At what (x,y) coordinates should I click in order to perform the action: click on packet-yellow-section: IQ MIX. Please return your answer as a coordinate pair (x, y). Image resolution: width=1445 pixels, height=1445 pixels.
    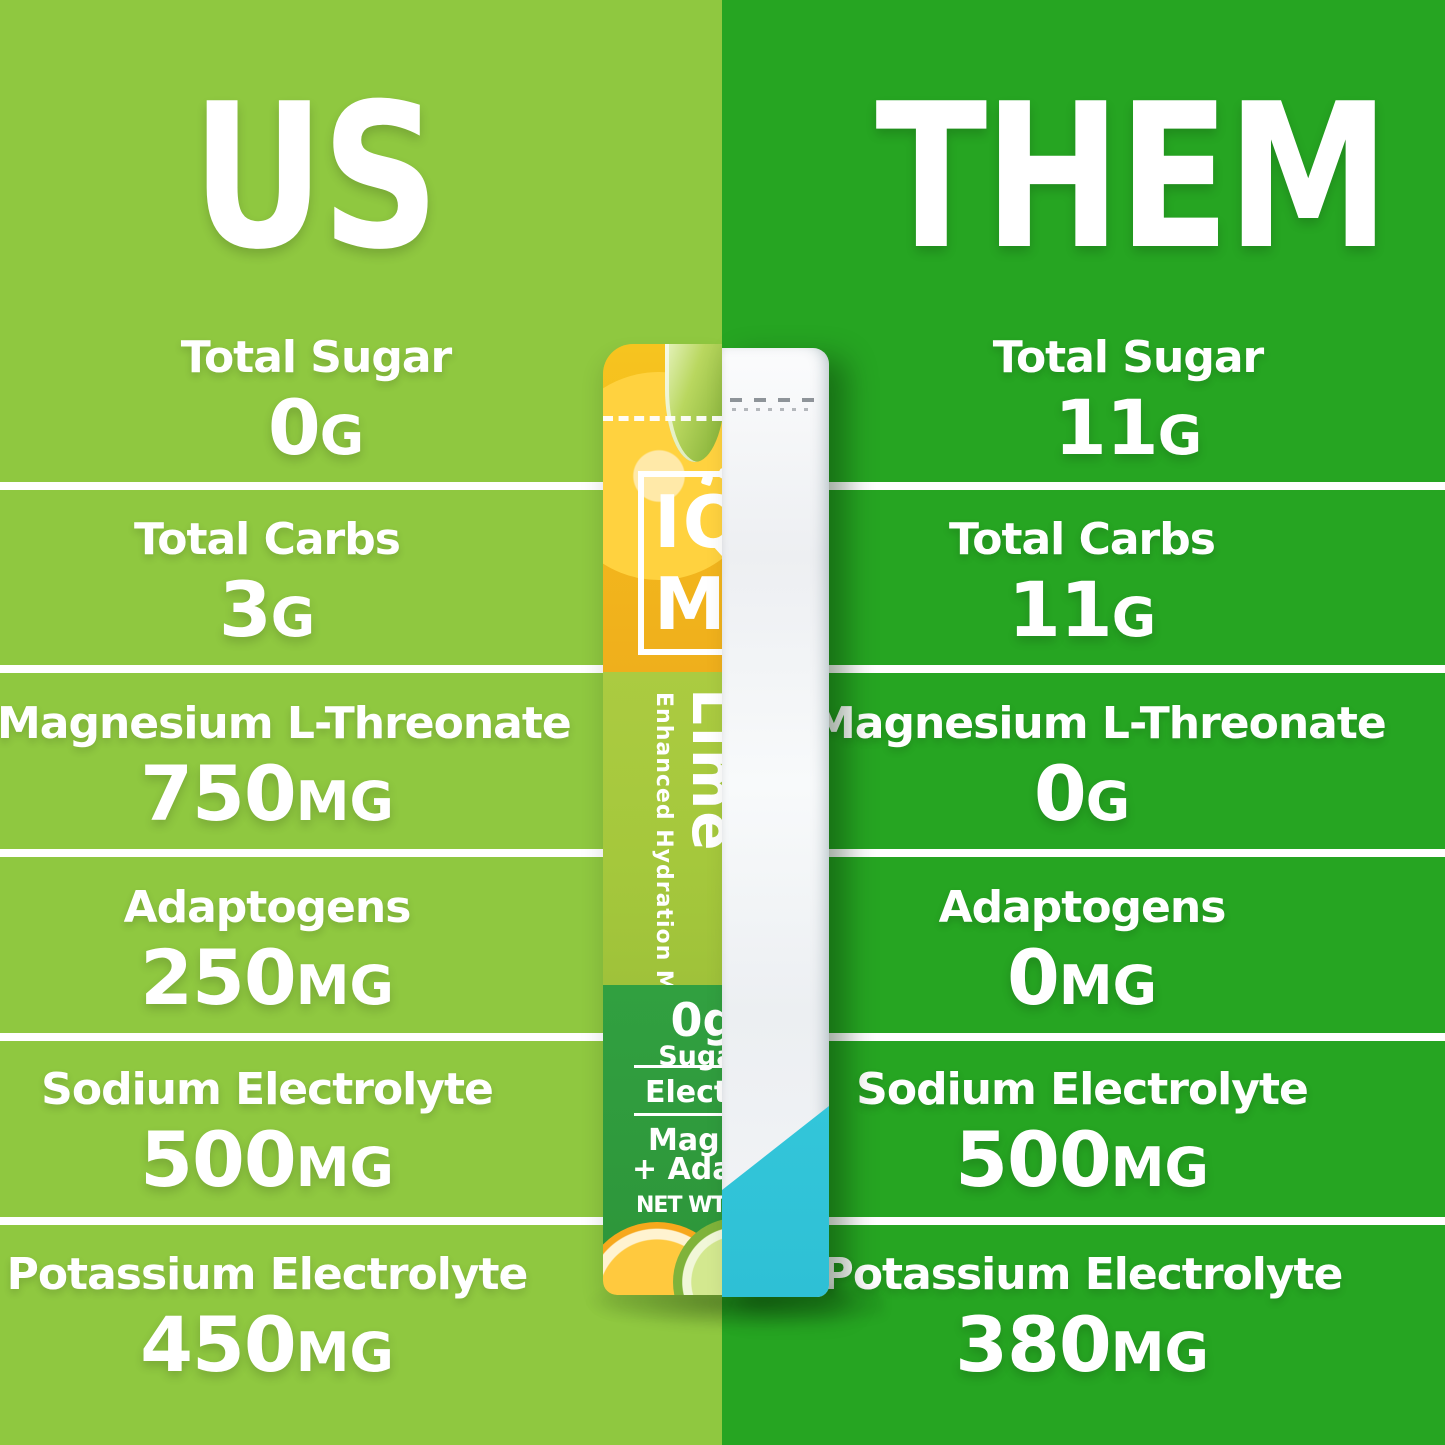
    Looking at the image, I should click on (662, 508).